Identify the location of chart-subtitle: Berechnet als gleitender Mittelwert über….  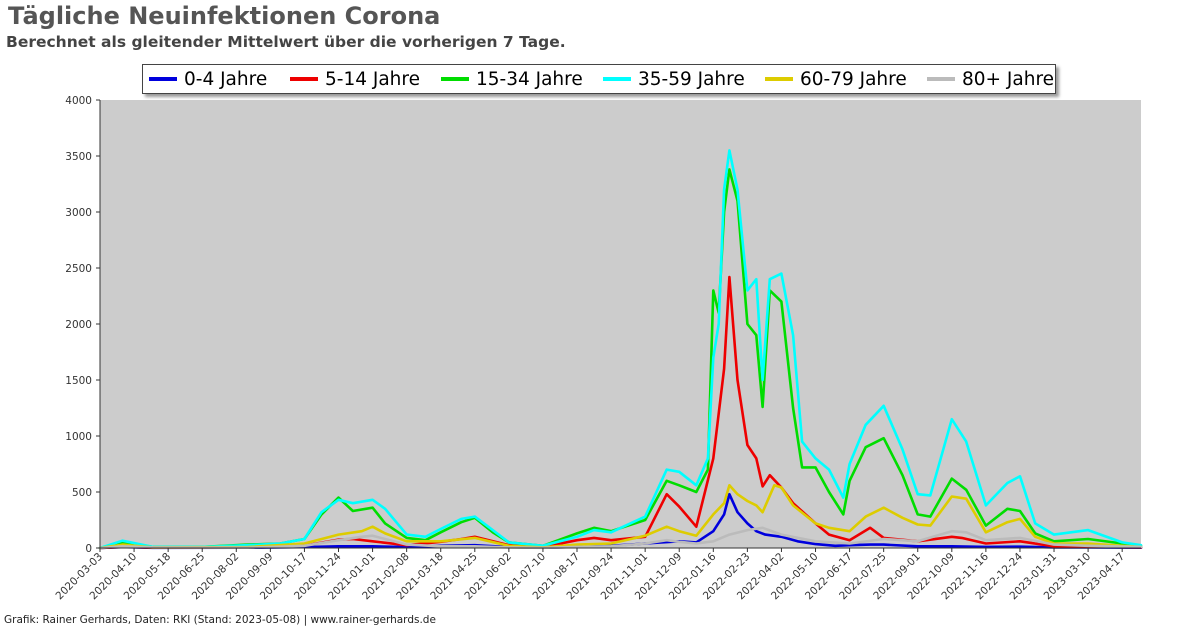
(286, 42).